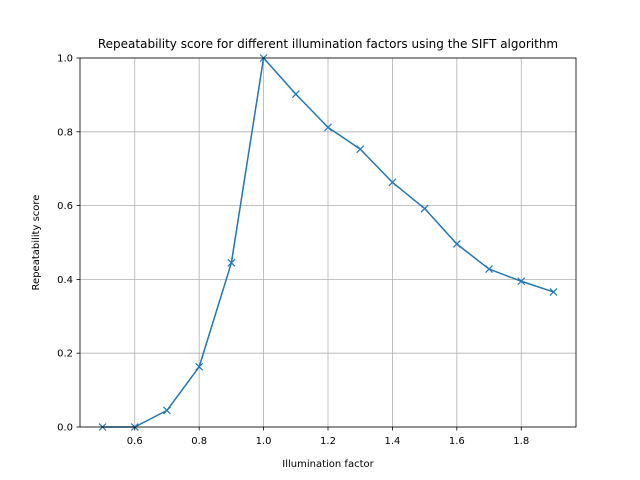 This screenshot has width=640, height=480. Describe the element at coordinates (199, 441) in the screenshot. I see `x-tick-label: 0.8` at that location.